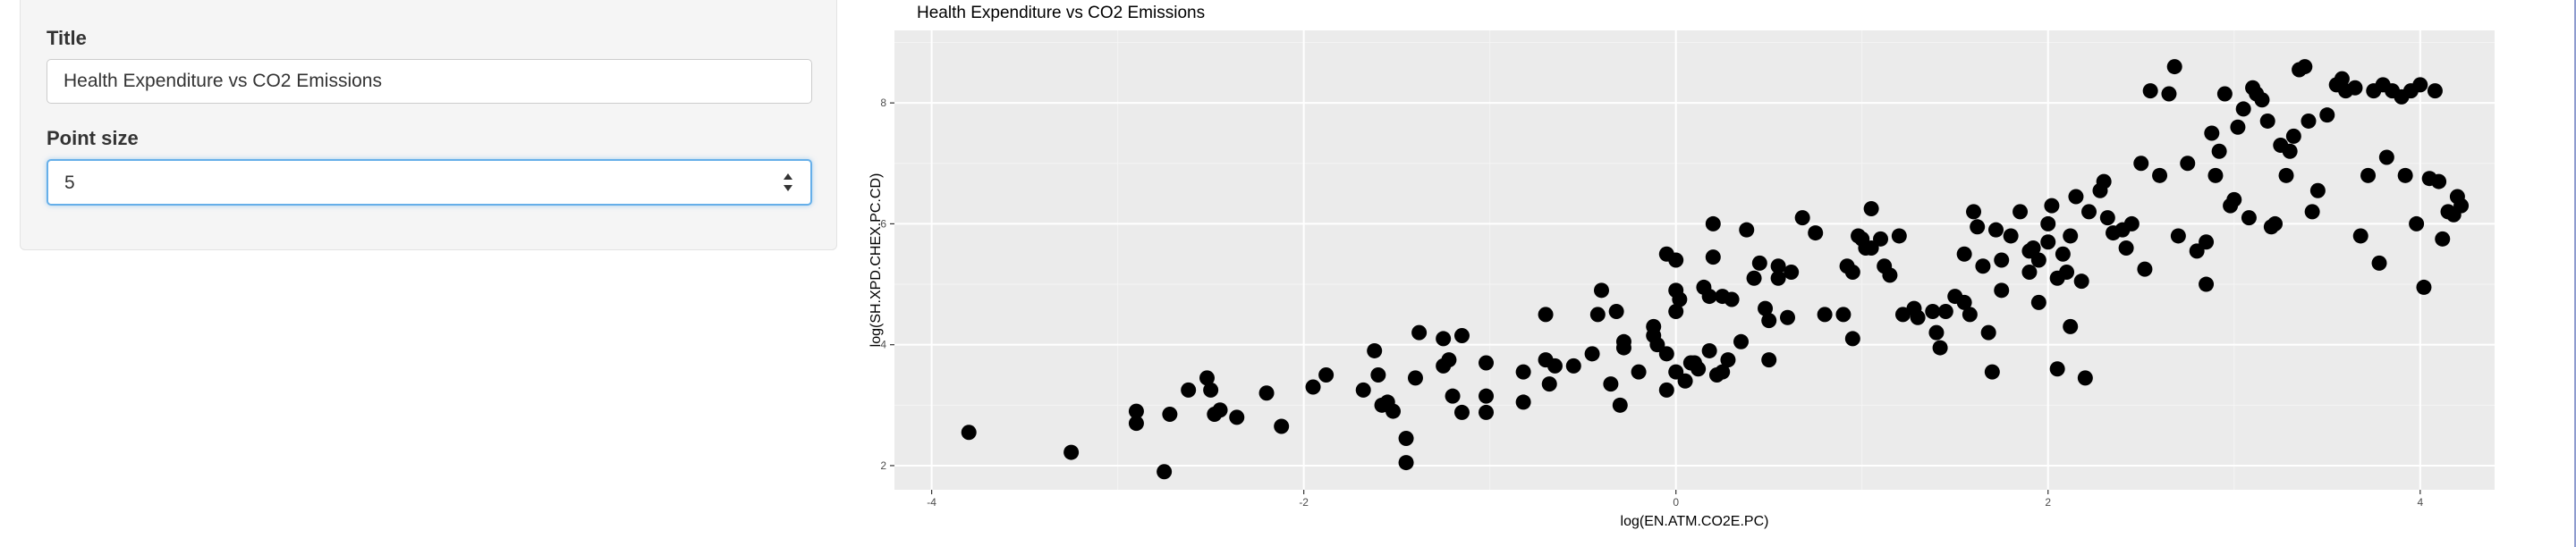 The image size is (2576, 547). Describe the element at coordinates (69, 183) in the screenshot. I see `point-size-value: 5` at that location.